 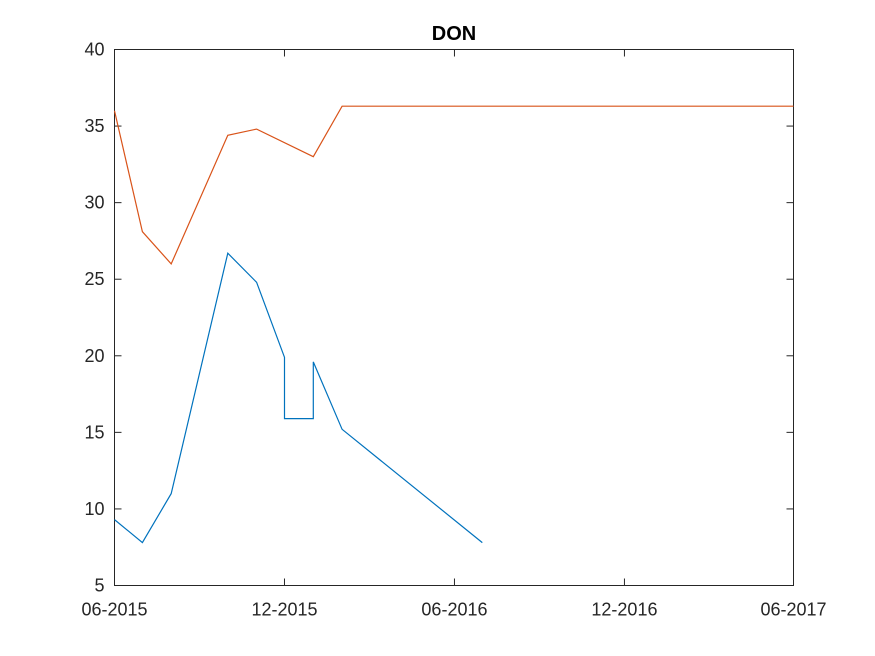 What do you see at coordinates (793, 610) in the screenshot?
I see `x-tick-label: 06-2017` at bounding box center [793, 610].